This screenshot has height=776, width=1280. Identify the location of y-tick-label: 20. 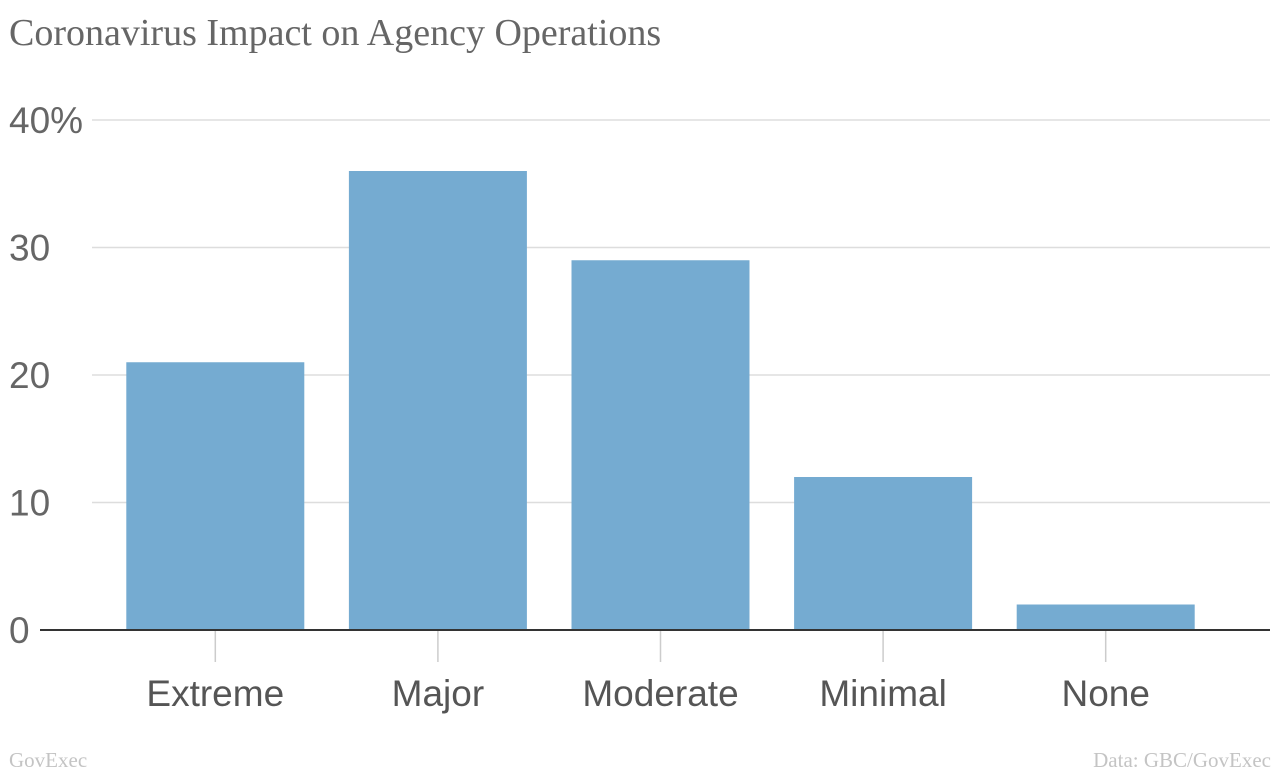
(29, 375).